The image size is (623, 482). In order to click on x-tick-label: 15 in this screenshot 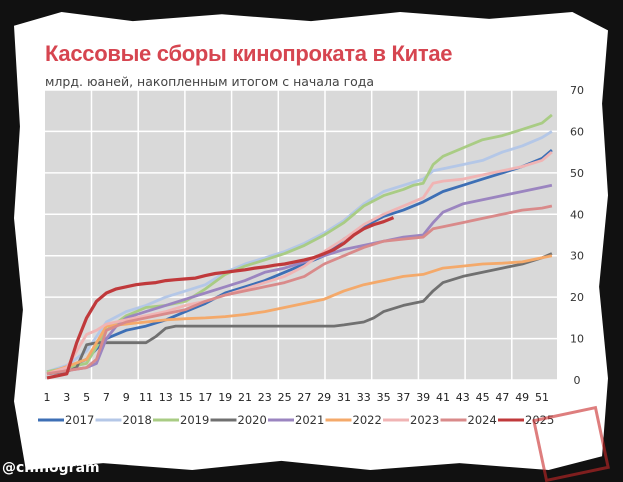, I will do `click(186, 397)`.